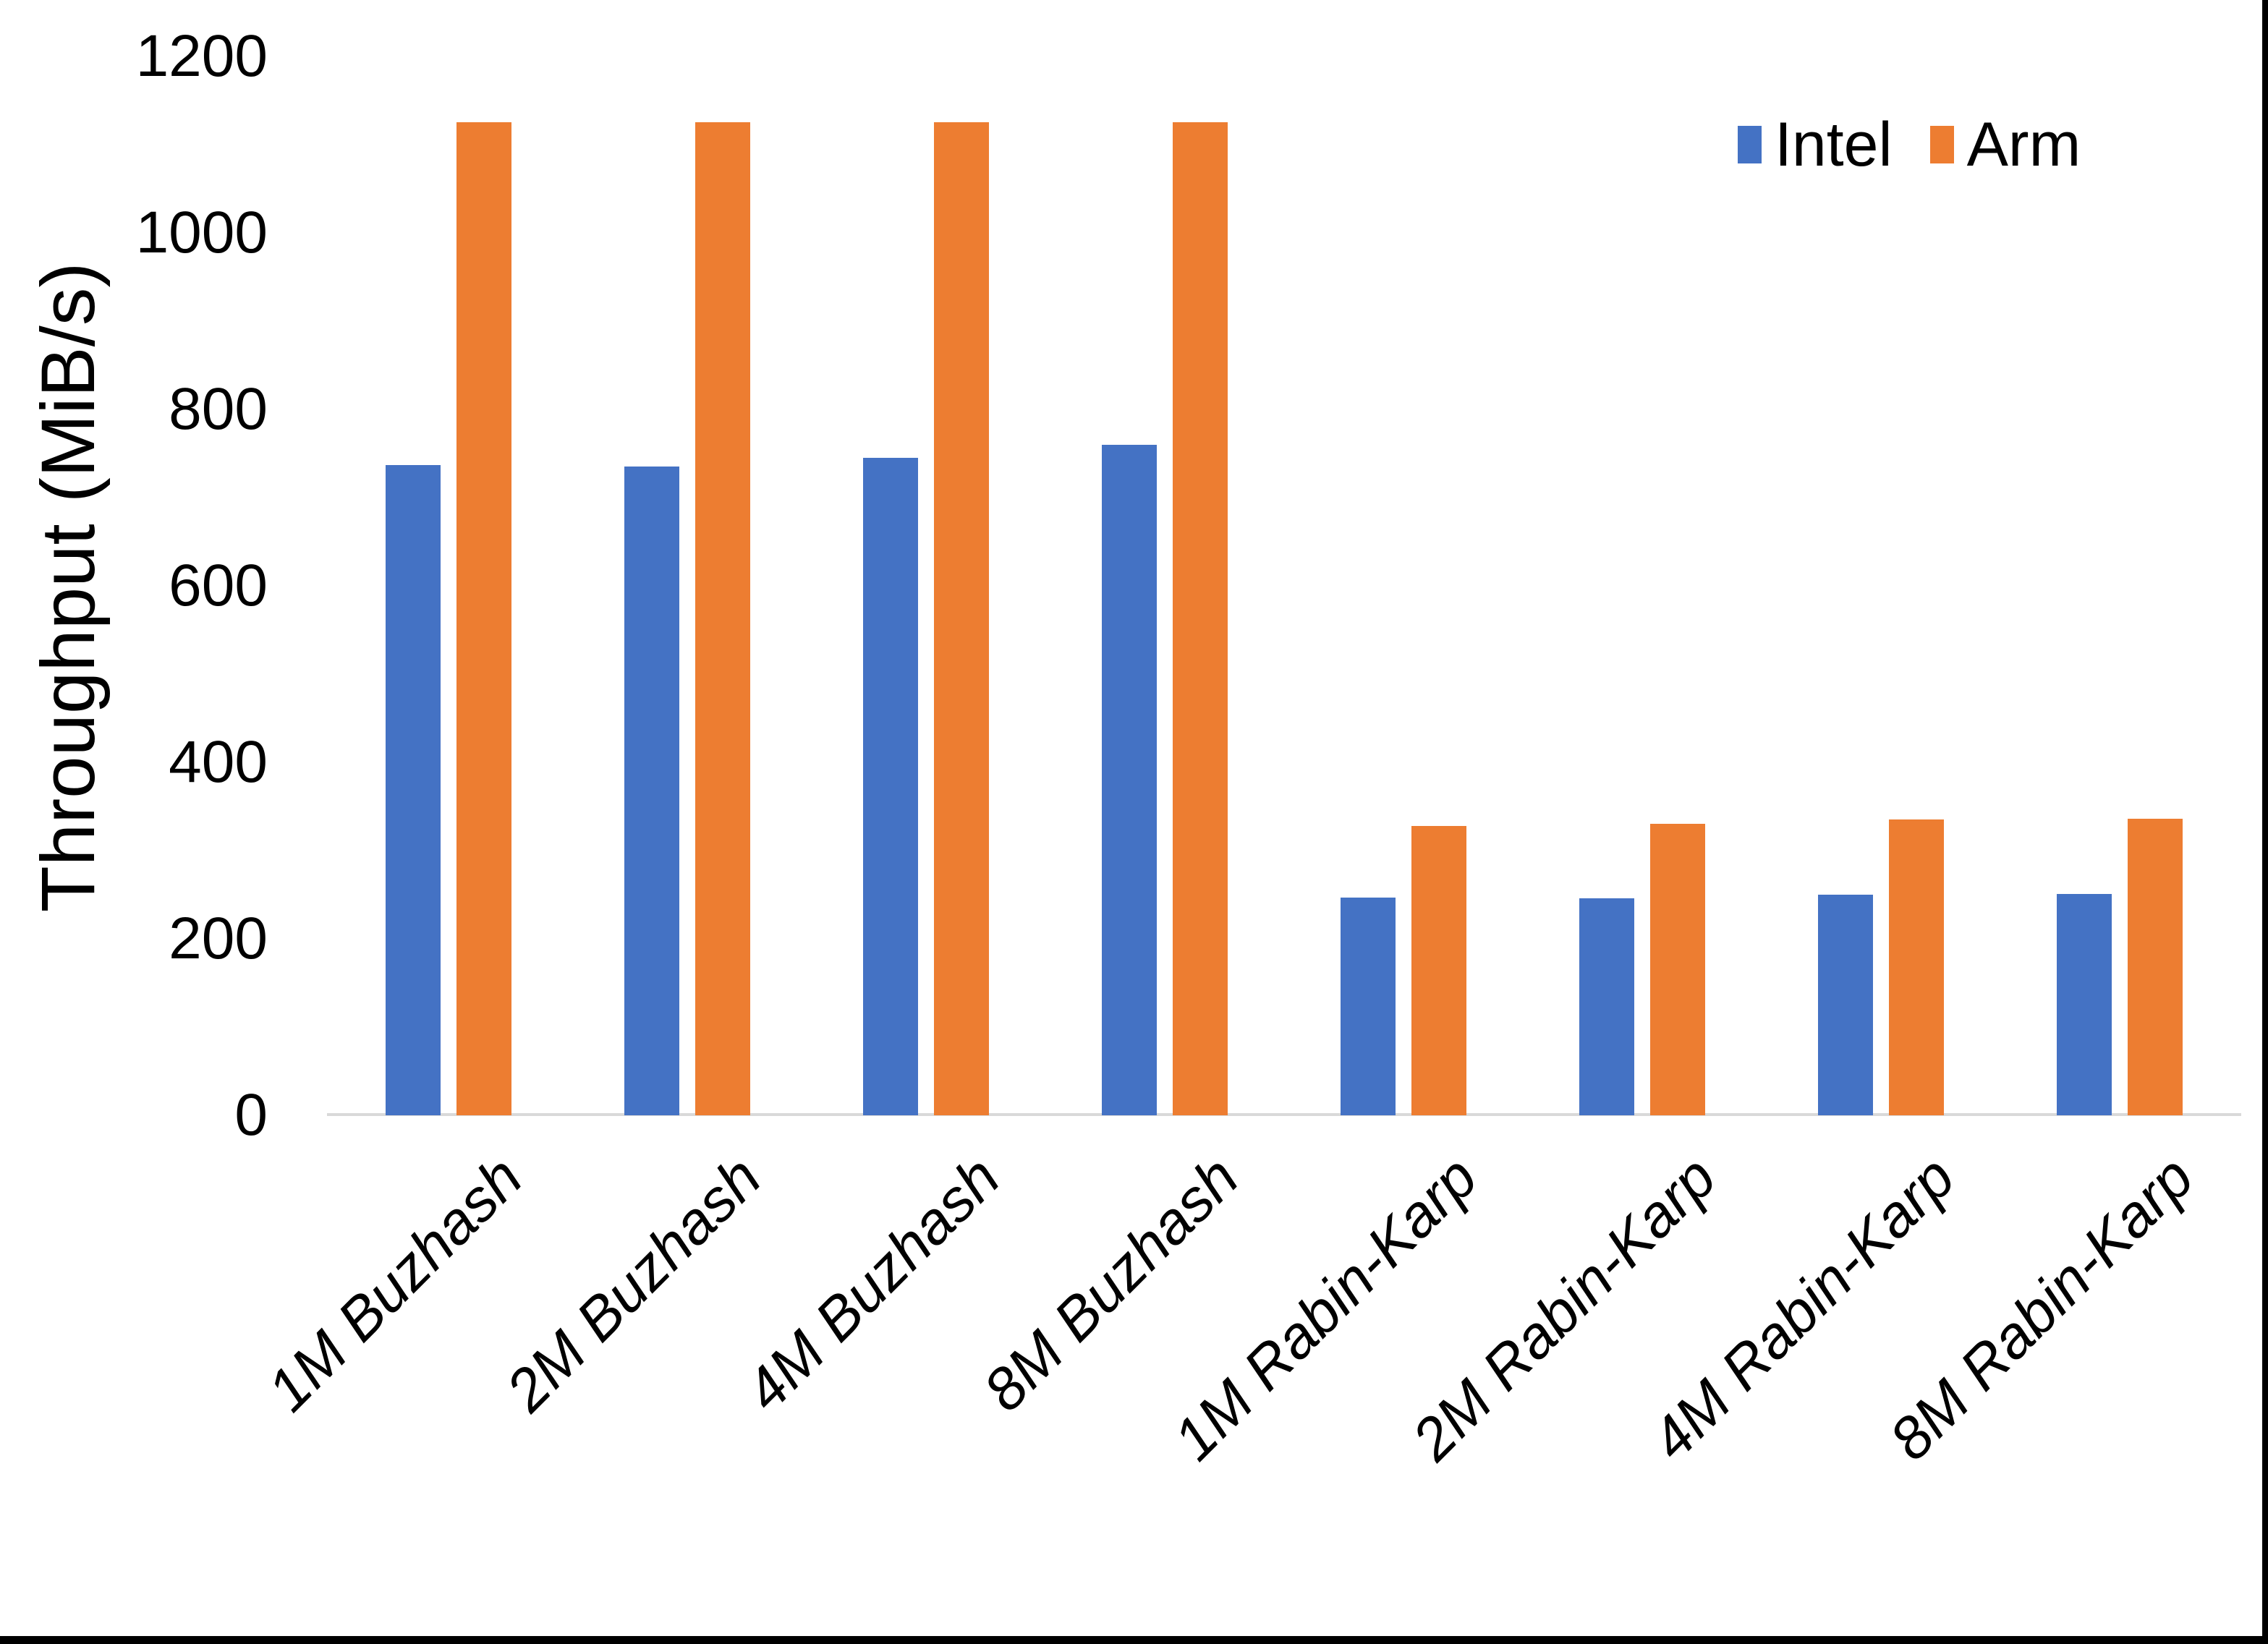 This screenshot has height=1644, width=2268. I want to click on intel-bar-4m-rabin-karp, so click(1845, 1005).